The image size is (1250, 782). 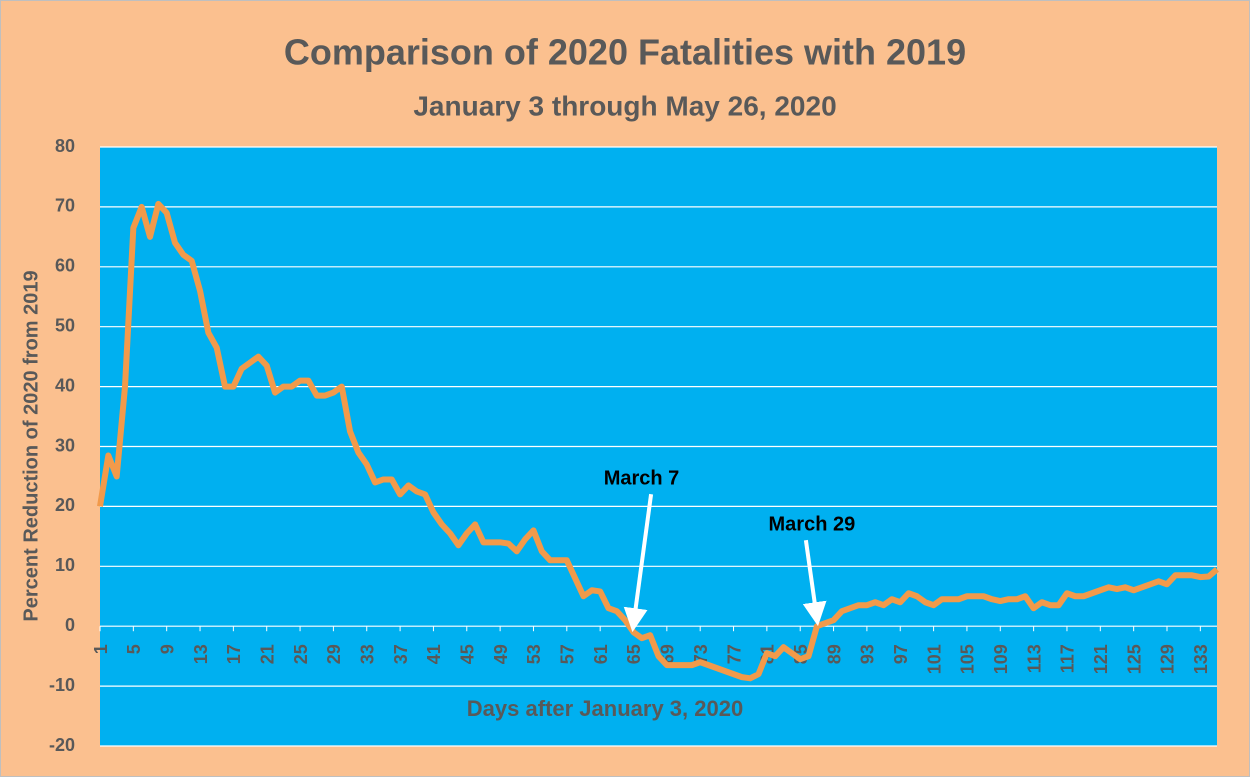 I want to click on x-tick-label: 5, so click(x=134, y=649).